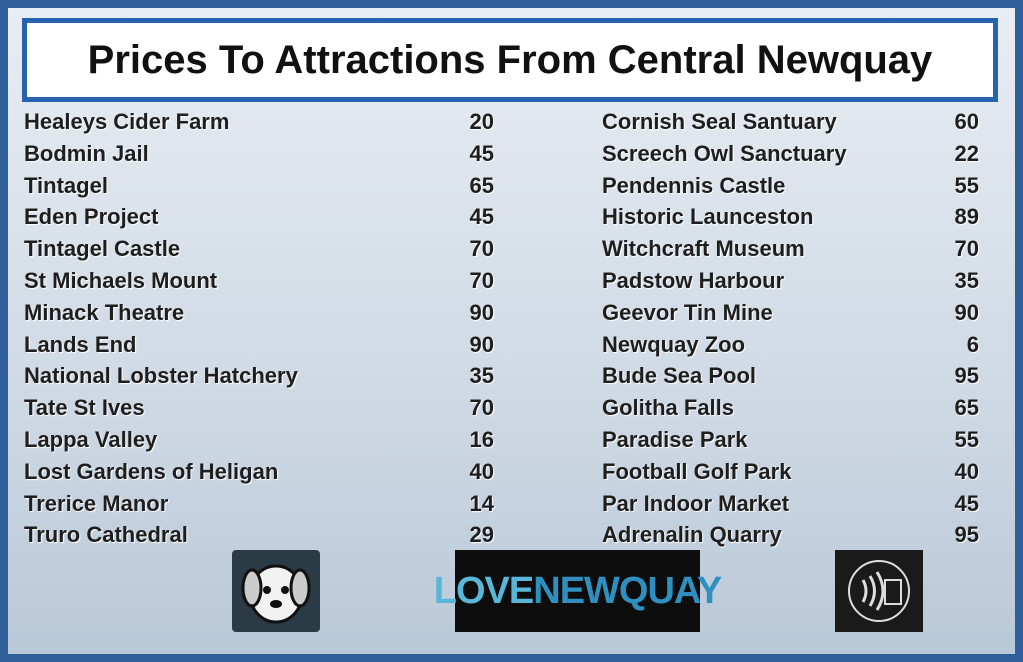  I want to click on contactless-icon, so click(879, 591).